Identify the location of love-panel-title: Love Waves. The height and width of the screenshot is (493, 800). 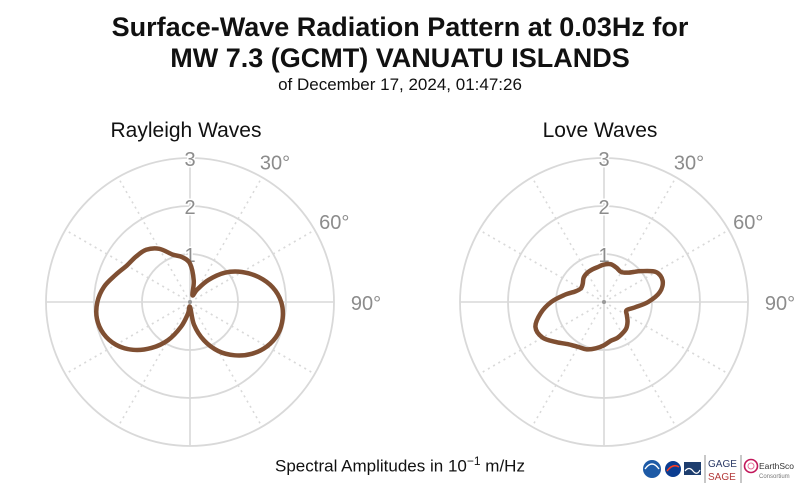
(600, 130).